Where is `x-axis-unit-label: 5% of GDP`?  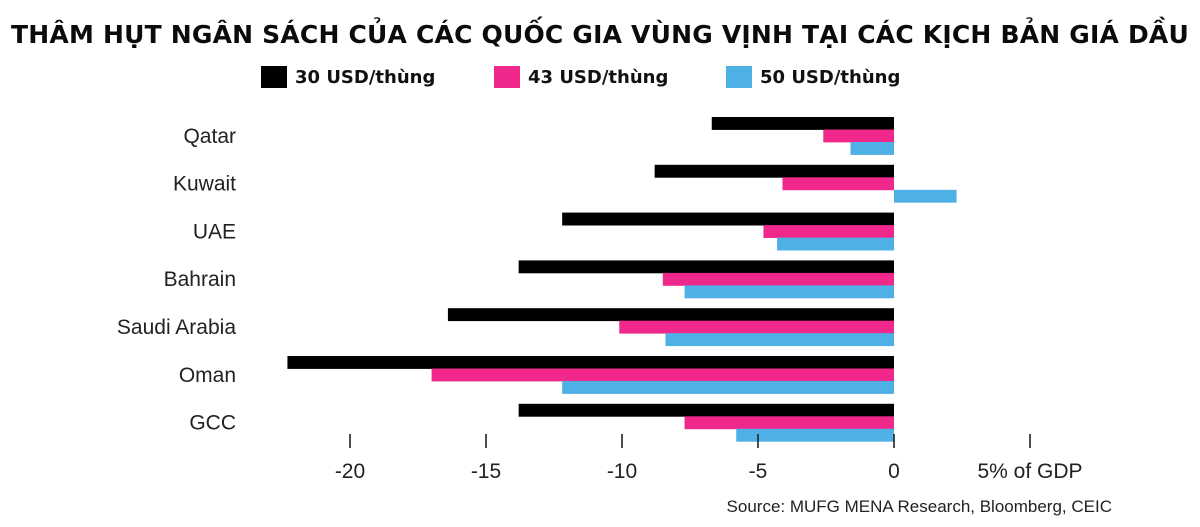 x-axis-unit-label: 5% of GDP is located at coordinates (1029, 471).